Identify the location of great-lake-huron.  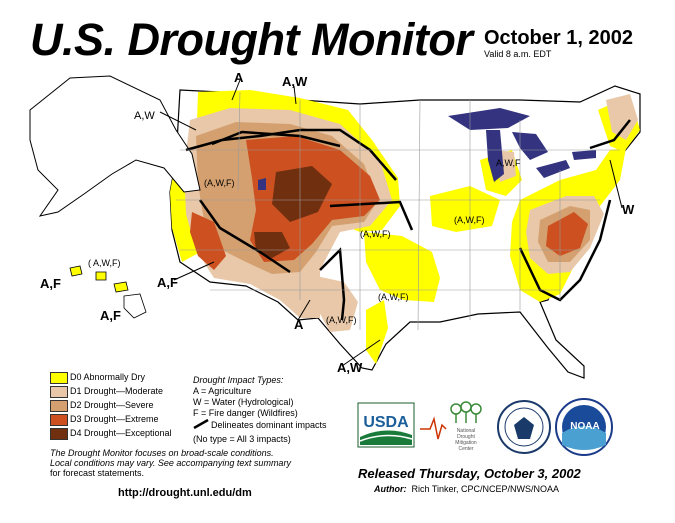
(530, 146).